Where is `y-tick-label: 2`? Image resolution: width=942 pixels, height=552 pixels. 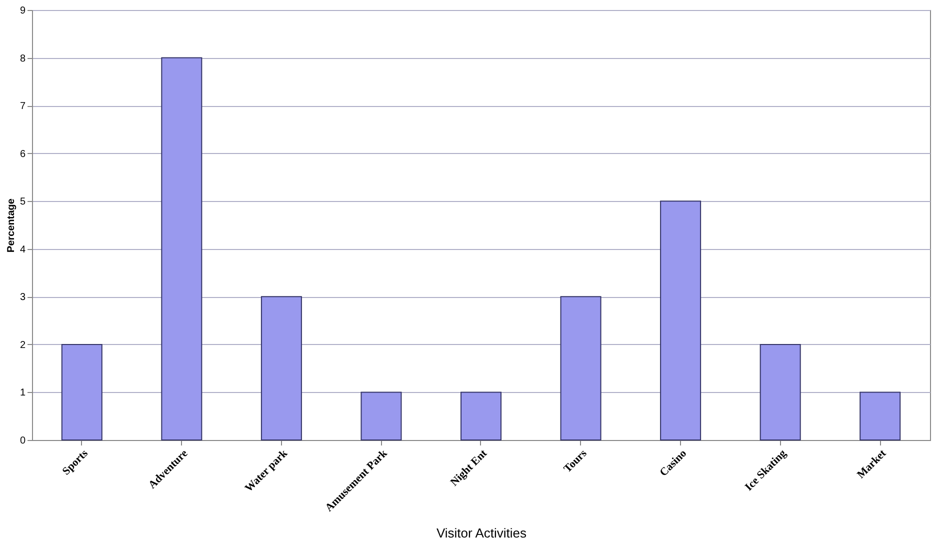
y-tick-label: 2 is located at coordinates (23, 345).